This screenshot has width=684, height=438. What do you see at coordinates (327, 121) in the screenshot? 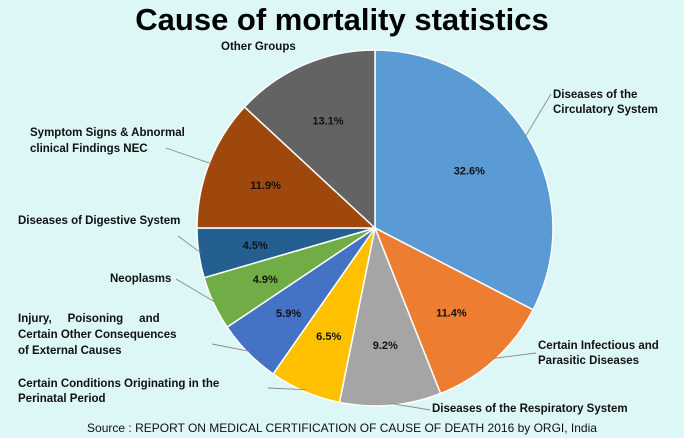
I see `percent-label-8: 13.1%` at bounding box center [327, 121].